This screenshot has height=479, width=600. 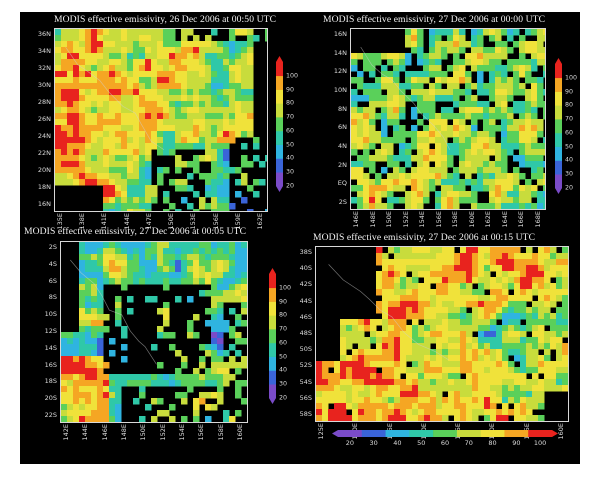 I want to click on x-tick-label: 168E, so click(x=538, y=219).